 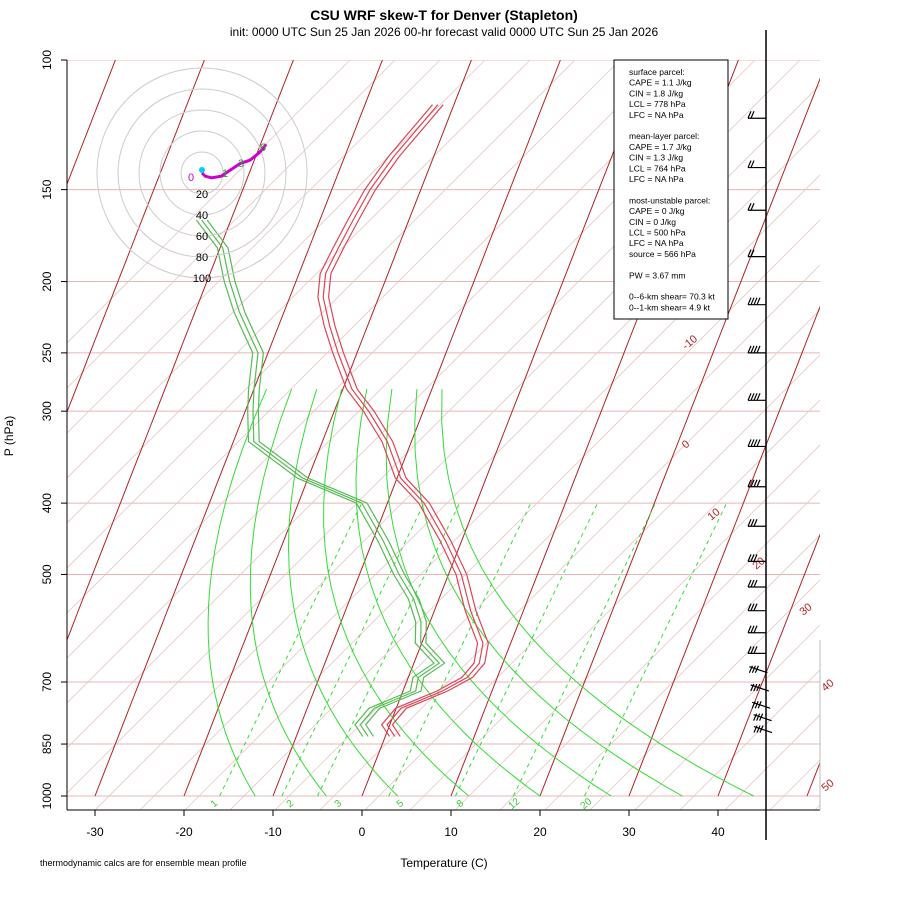 I want to click on info-line: LCL = 778 hPa, so click(x=657, y=104).